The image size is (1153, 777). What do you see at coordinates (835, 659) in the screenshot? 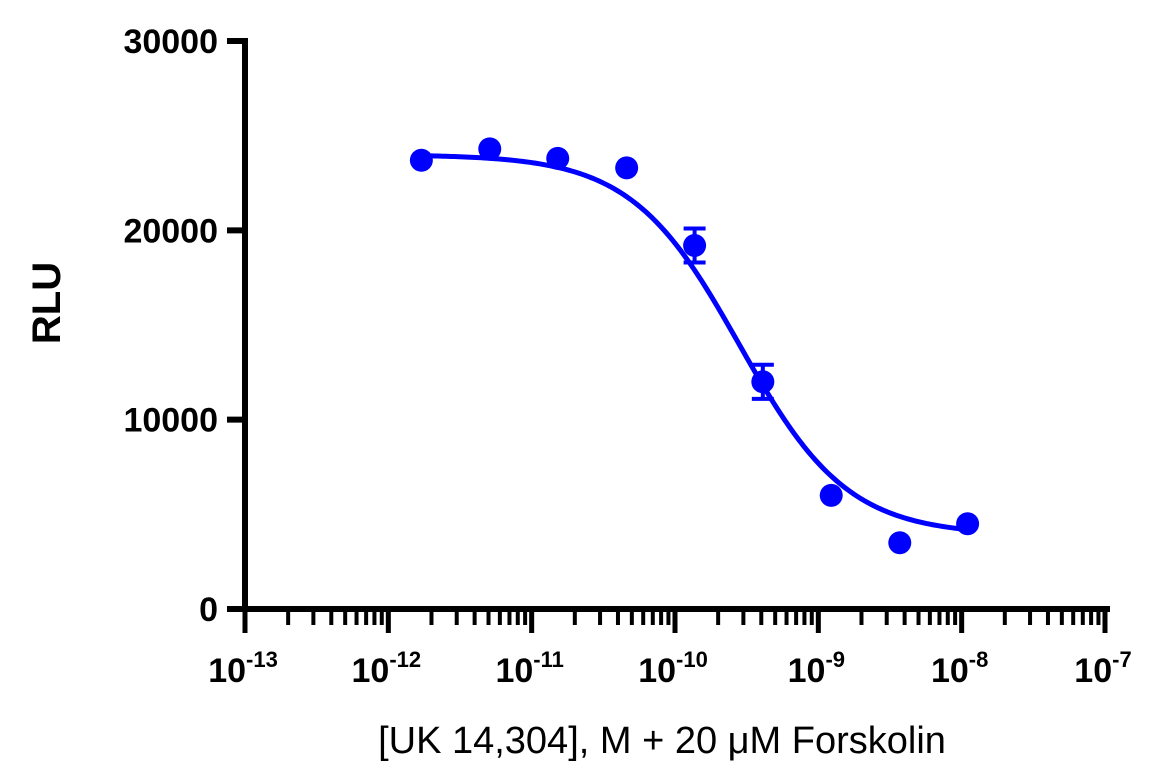
I see `x-tick-exponent: -9` at bounding box center [835, 659].